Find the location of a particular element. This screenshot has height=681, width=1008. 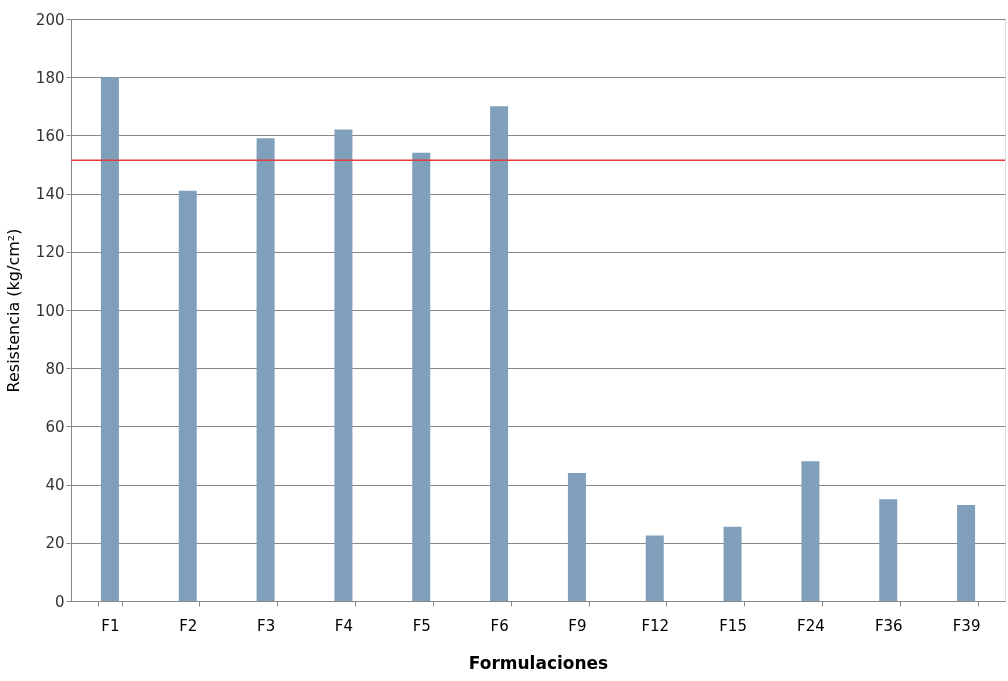

y-tick-label: 180 is located at coordinates (50, 77).